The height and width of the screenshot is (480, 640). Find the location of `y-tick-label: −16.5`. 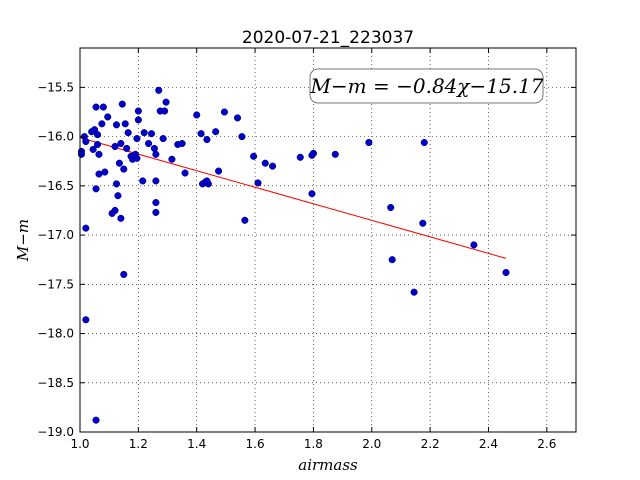

y-tick-label: −16.5 is located at coordinates (55, 186).